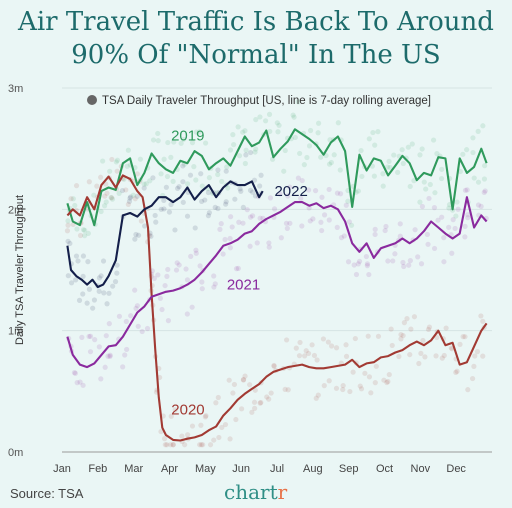 This screenshot has height=508, width=512. Describe the element at coordinates (313, 469) in the screenshot. I see `x-tick-label: Aug` at that location.